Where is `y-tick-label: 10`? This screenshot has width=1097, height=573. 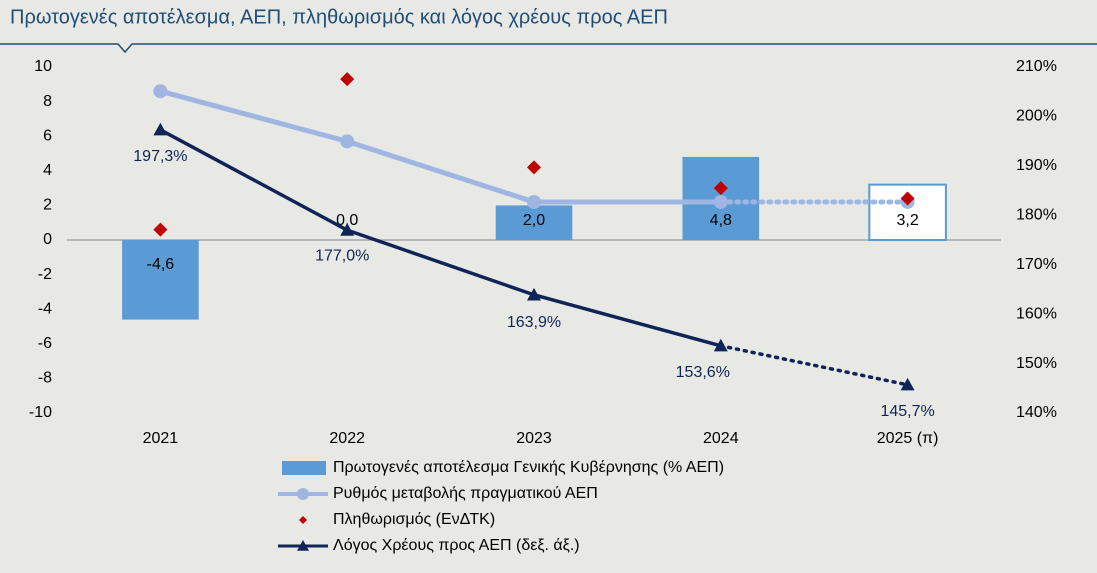
y-tick-label: 10 is located at coordinates (43, 66).